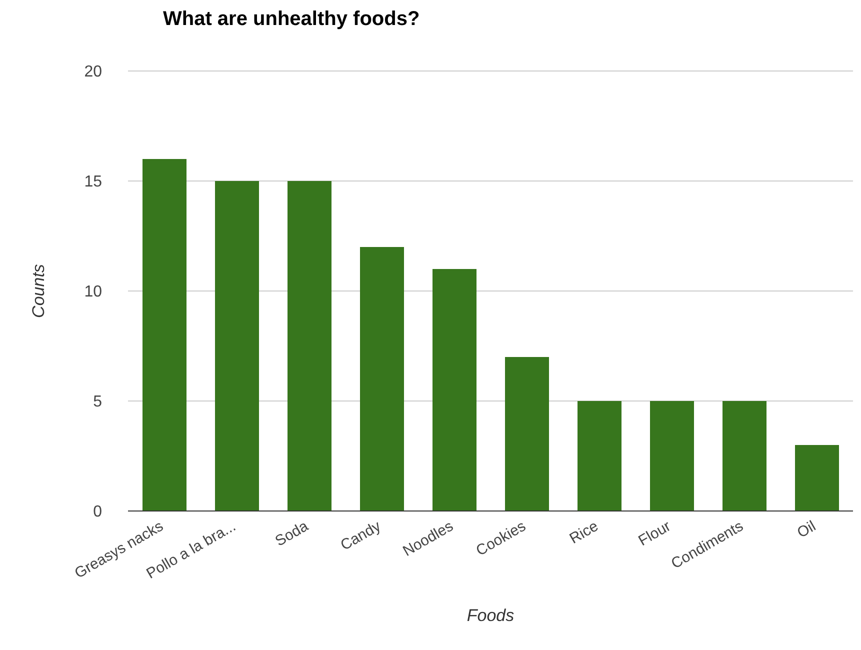 The height and width of the screenshot is (650, 861). I want to click on x-tick-label: Rice, so click(584, 533).